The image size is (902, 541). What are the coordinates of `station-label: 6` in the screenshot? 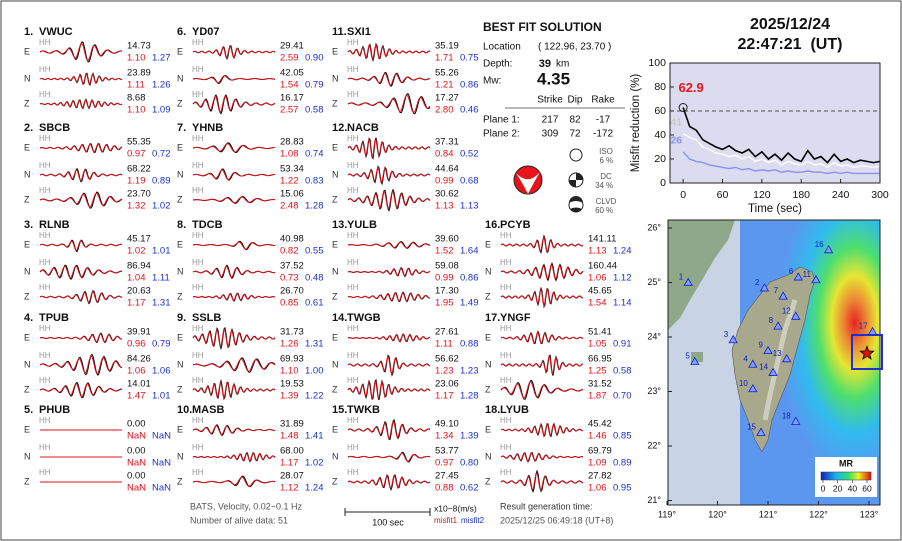 It's located at (791, 271).